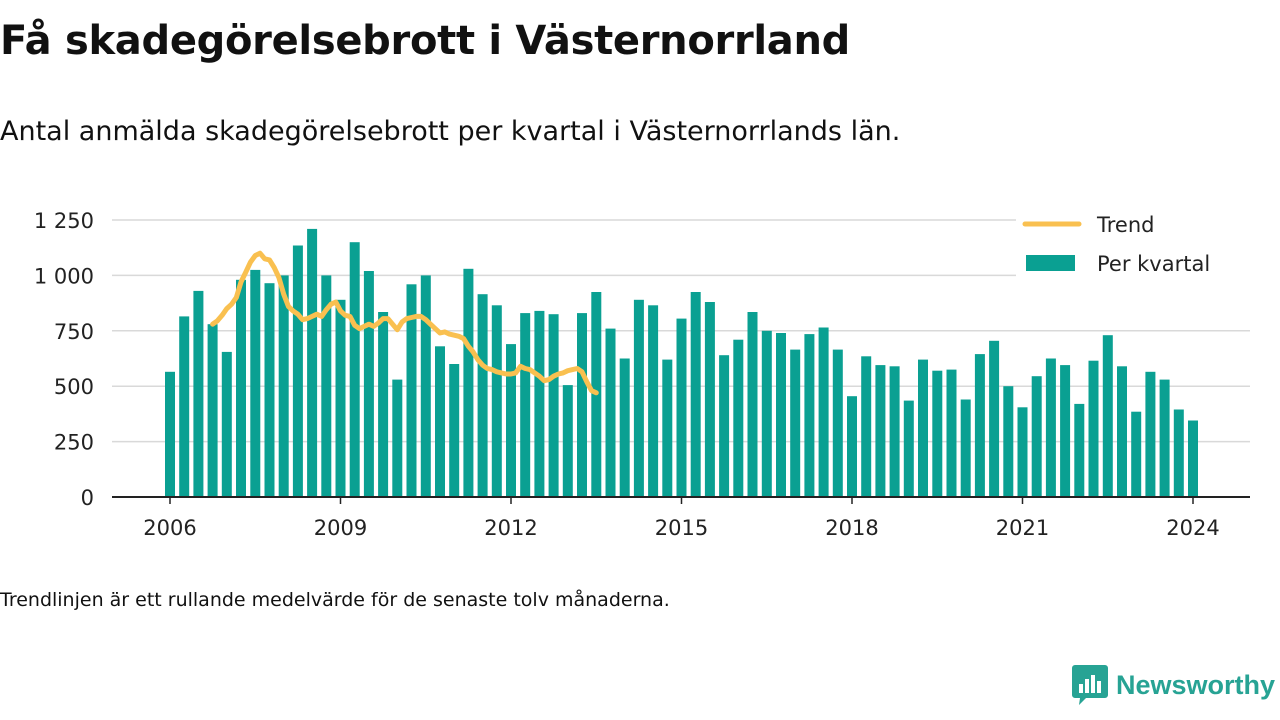 The image size is (1280, 720). What do you see at coordinates (681, 528) in the screenshot?
I see `x-tick-label: 2015` at bounding box center [681, 528].